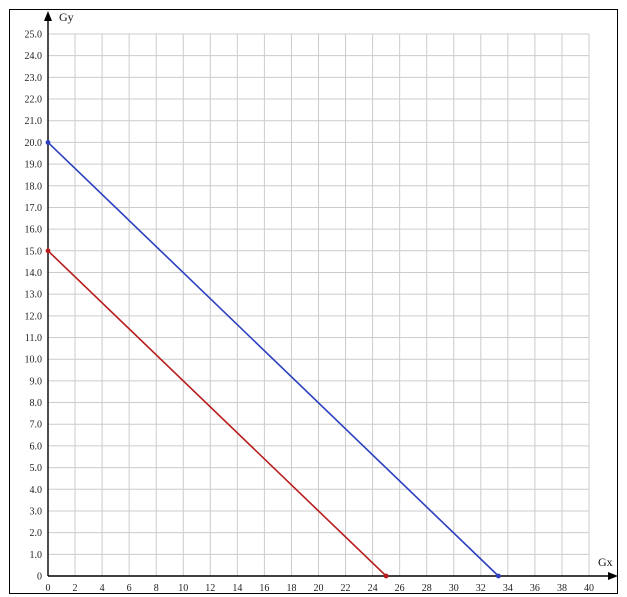 This screenshot has width=627, height=597. I want to click on y-axis-title: Gy, so click(66, 17).